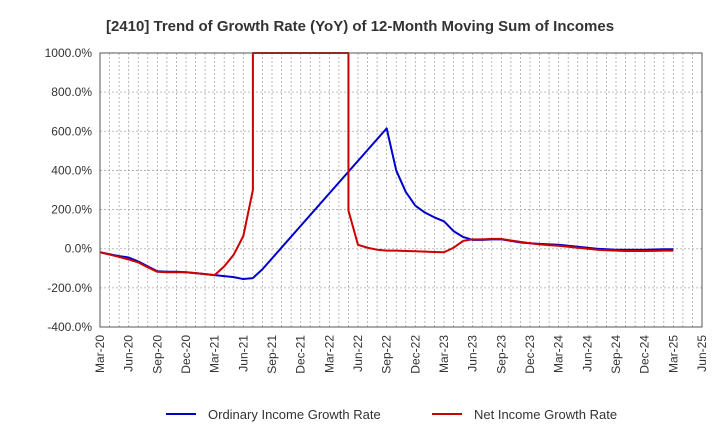 The image size is (720, 440). What do you see at coordinates (702, 353) in the screenshot?
I see `x-tick-label: Jun-25` at bounding box center [702, 353].